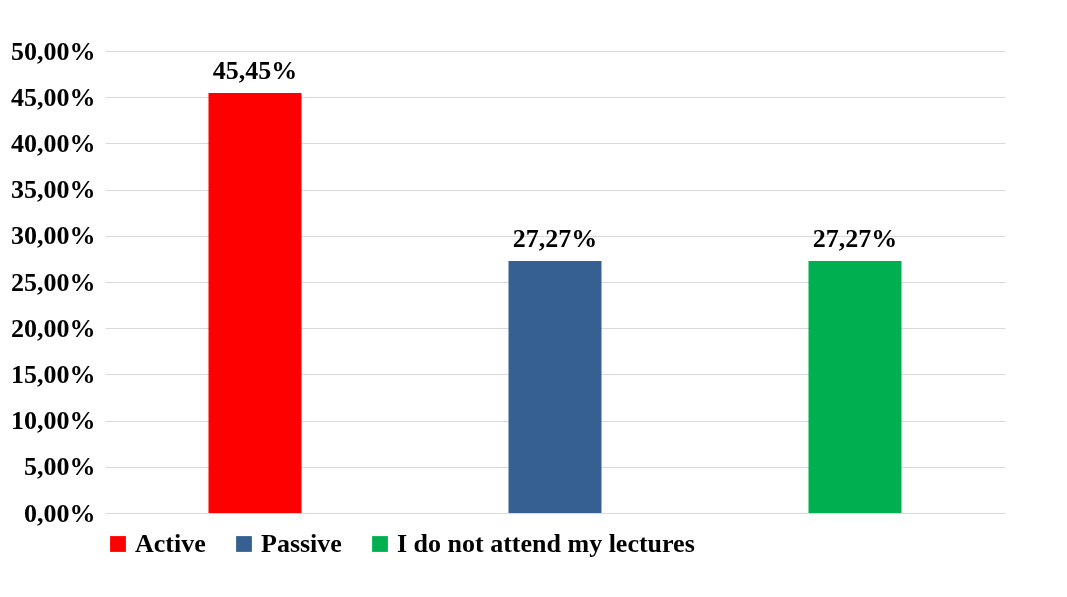  What do you see at coordinates (53, 97) in the screenshot?
I see `y-tick-label: 45,00%` at bounding box center [53, 97].